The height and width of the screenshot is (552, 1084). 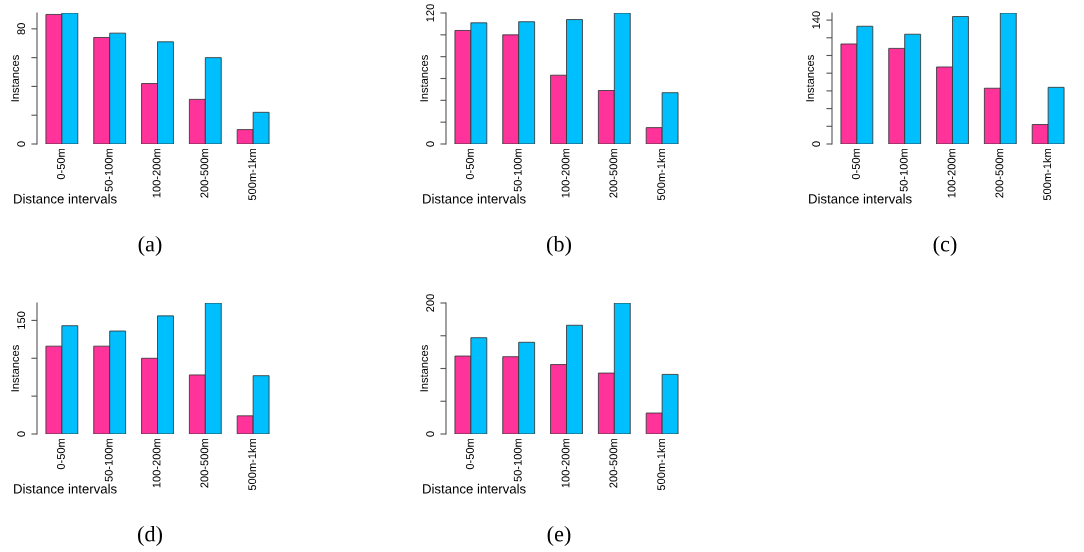 What do you see at coordinates (559, 536) in the screenshot?
I see `text: (e)` at bounding box center [559, 536].